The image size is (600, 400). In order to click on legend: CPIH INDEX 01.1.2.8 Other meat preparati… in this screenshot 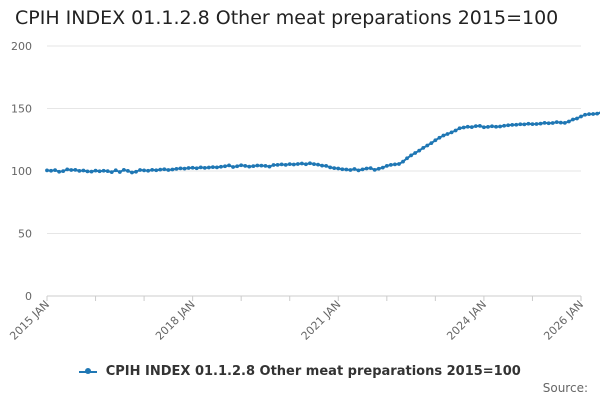, I will do `click(300, 371)`.